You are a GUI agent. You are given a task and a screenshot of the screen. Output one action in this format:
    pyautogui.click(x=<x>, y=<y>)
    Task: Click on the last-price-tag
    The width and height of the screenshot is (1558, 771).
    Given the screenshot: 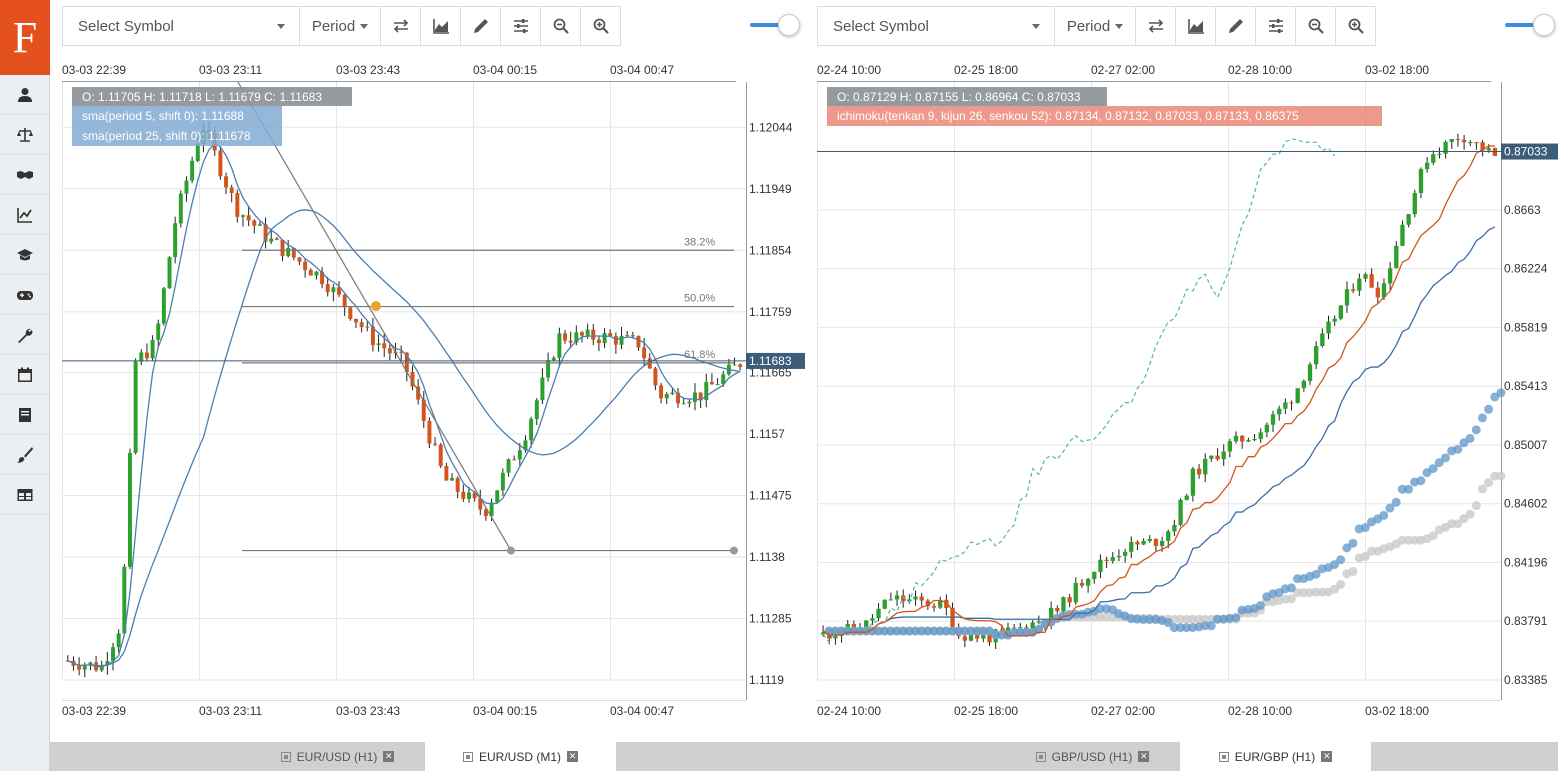 What is the action you would take?
    pyautogui.click(x=776, y=360)
    